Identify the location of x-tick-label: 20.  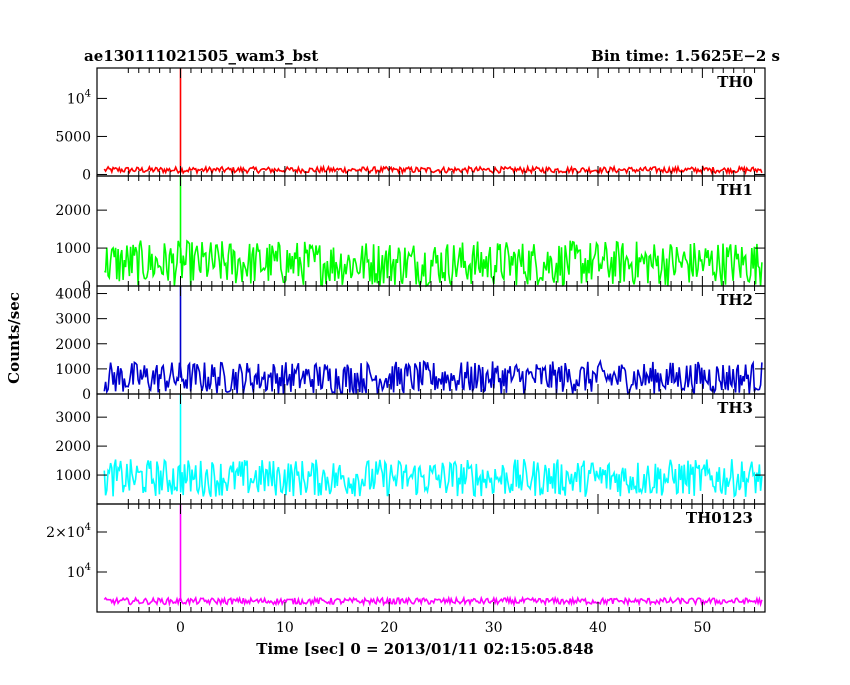
(389, 628).